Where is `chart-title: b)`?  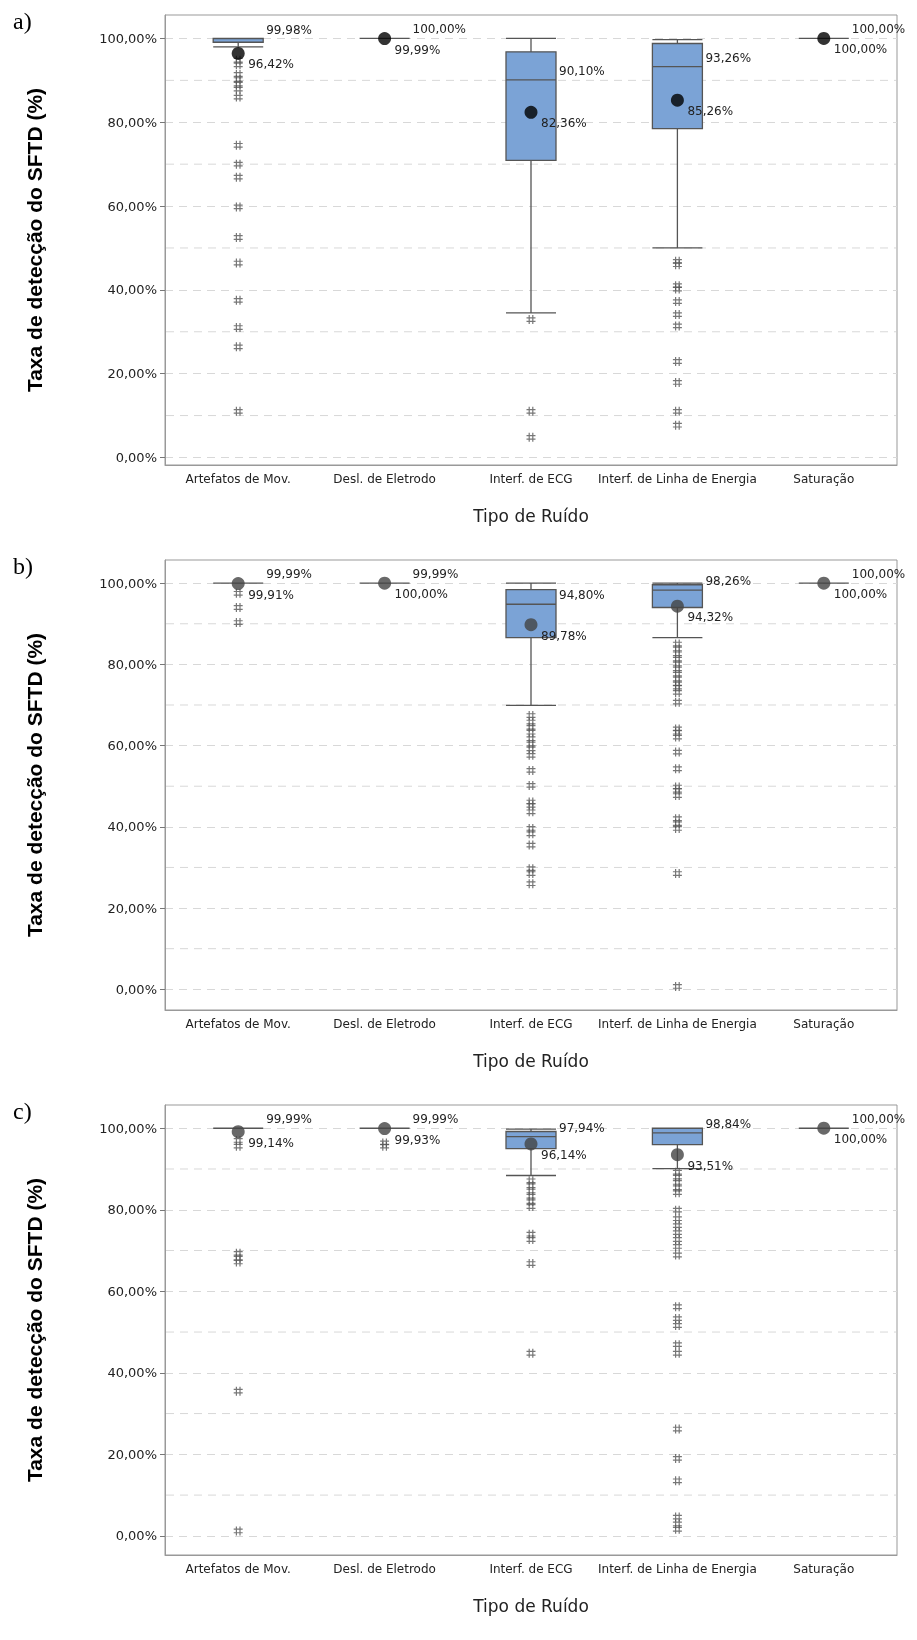
chart-title: b) is located at coordinates (23, 566).